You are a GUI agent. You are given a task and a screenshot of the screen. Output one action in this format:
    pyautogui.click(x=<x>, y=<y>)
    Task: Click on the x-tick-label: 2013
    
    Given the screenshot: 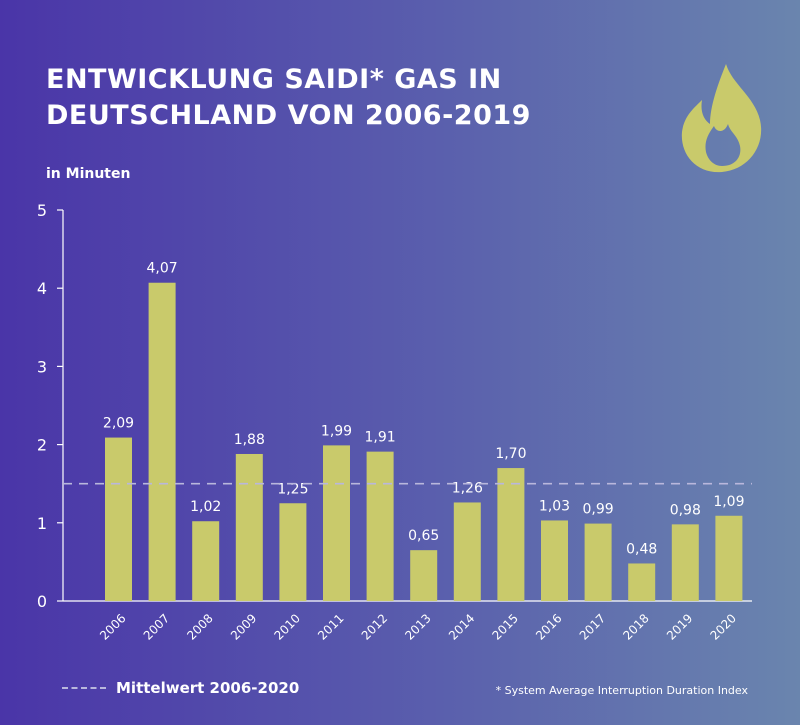 What is the action you would take?
    pyautogui.click(x=417, y=626)
    